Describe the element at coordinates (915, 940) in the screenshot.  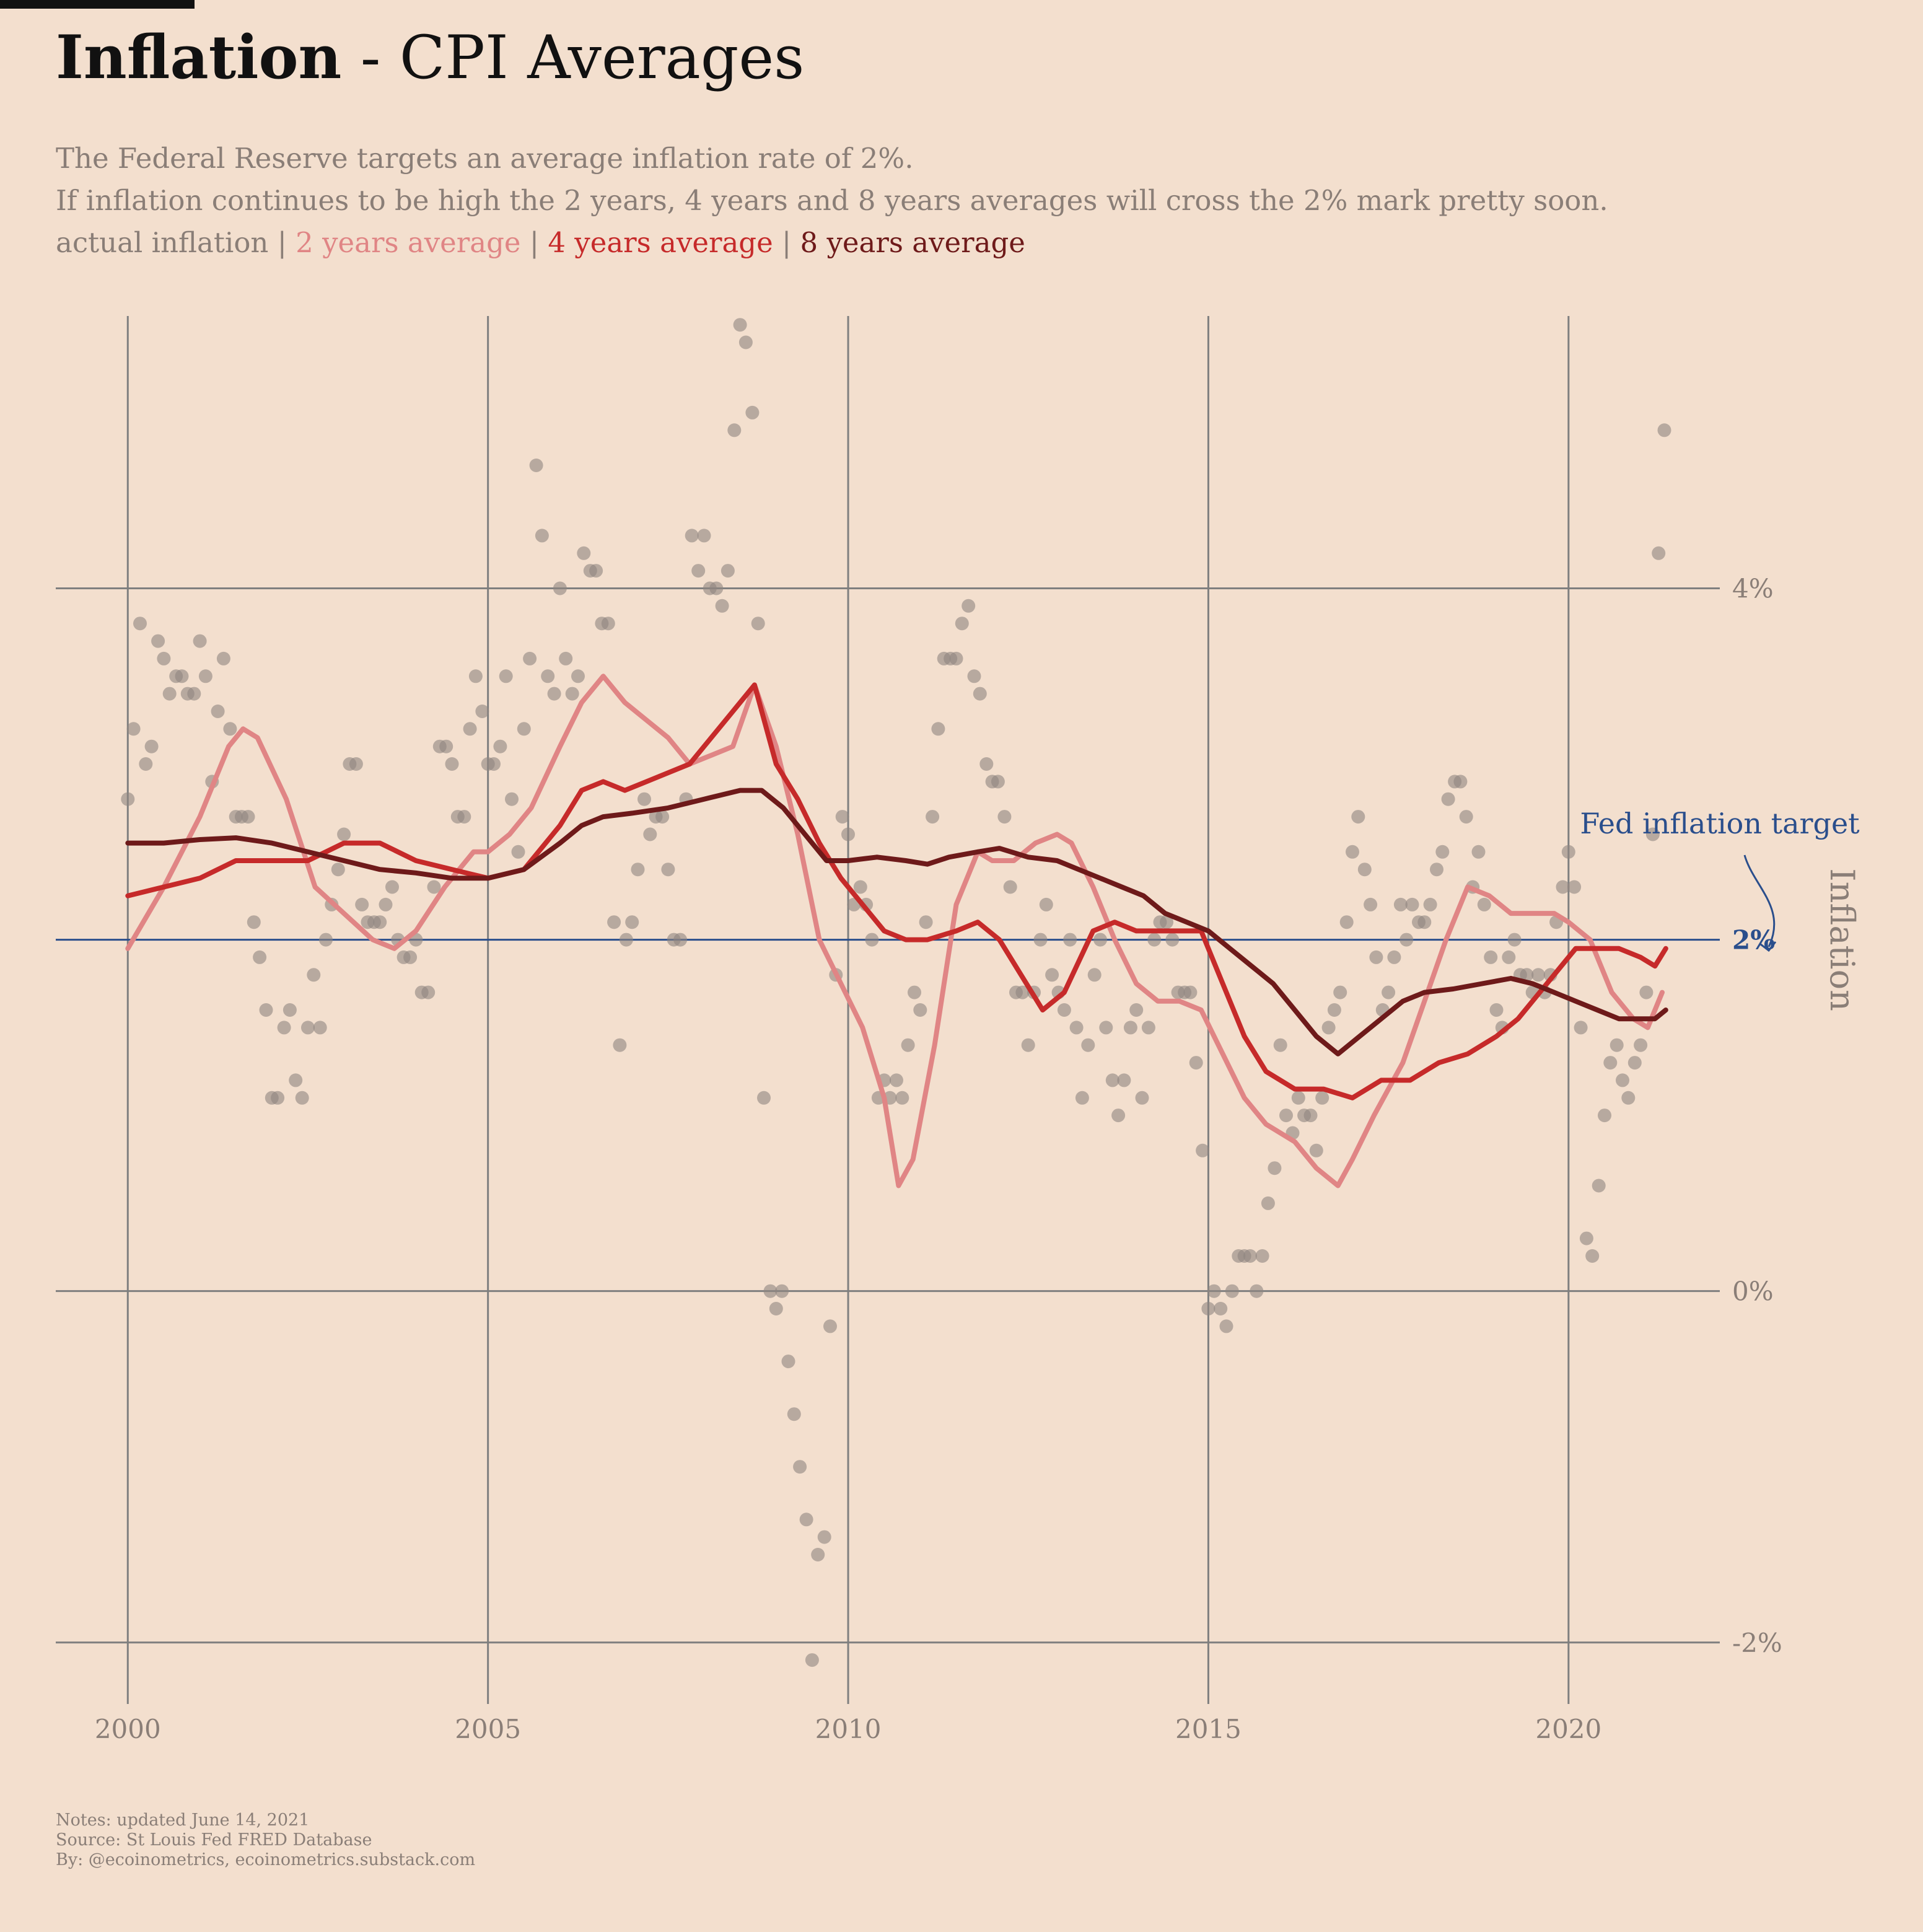
I see `target-line-group: 2%` at that location.